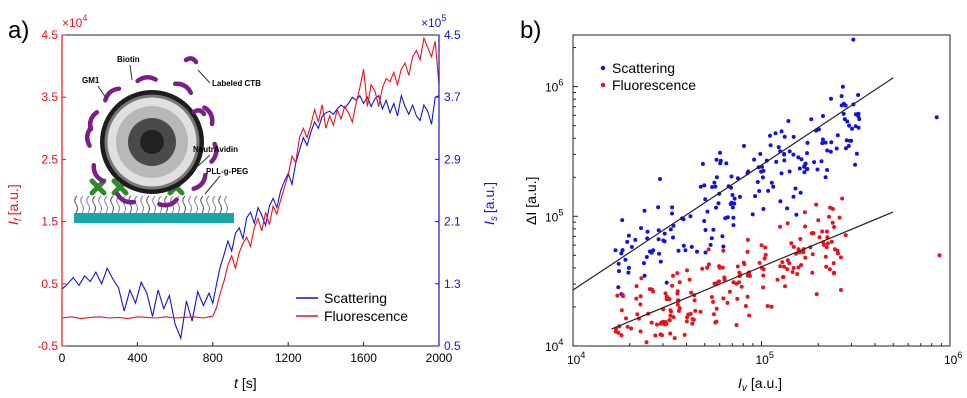  Describe the element at coordinates (953, 358) in the screenshot. I see `x-tick-label: 106` at that location.